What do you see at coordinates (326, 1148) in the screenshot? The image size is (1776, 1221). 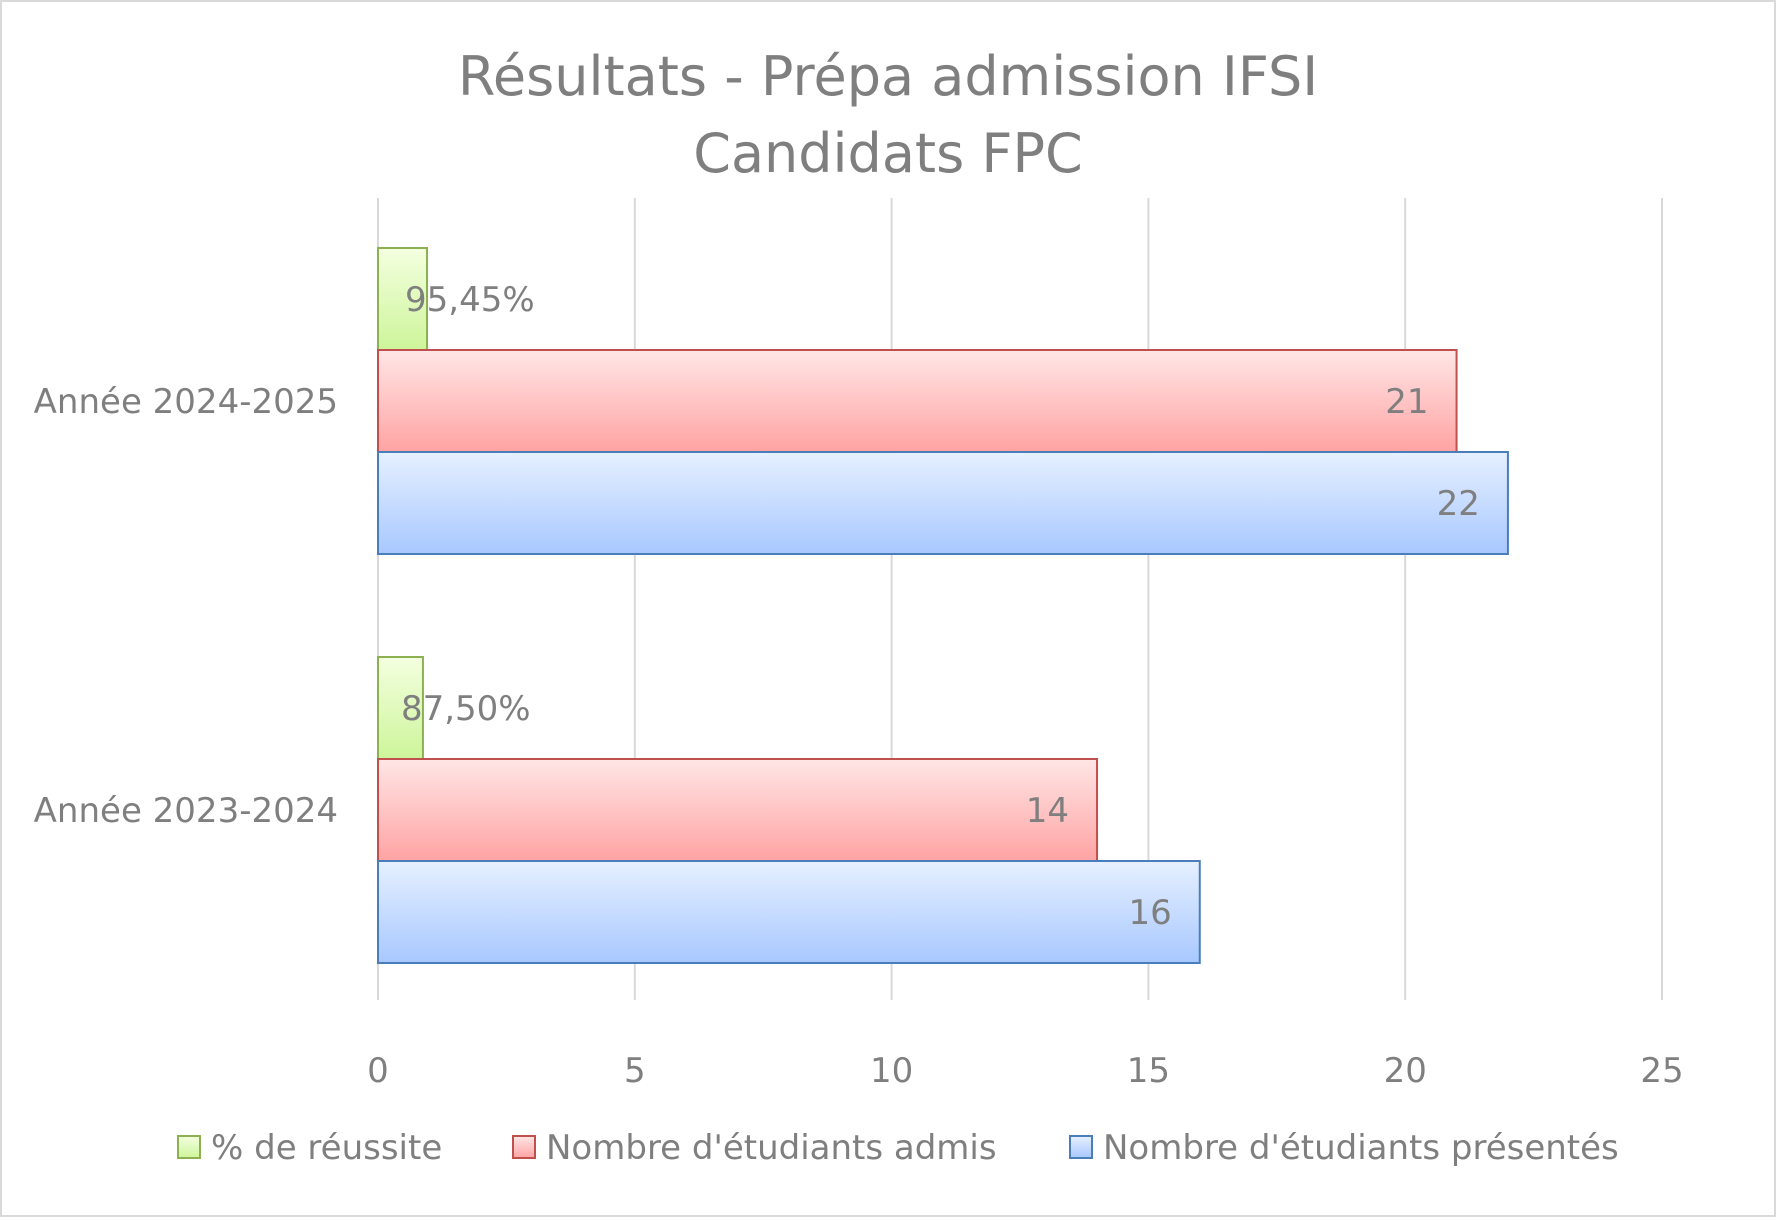 I see `legend-label: % de réussite` at bounding box center [326, 1148].